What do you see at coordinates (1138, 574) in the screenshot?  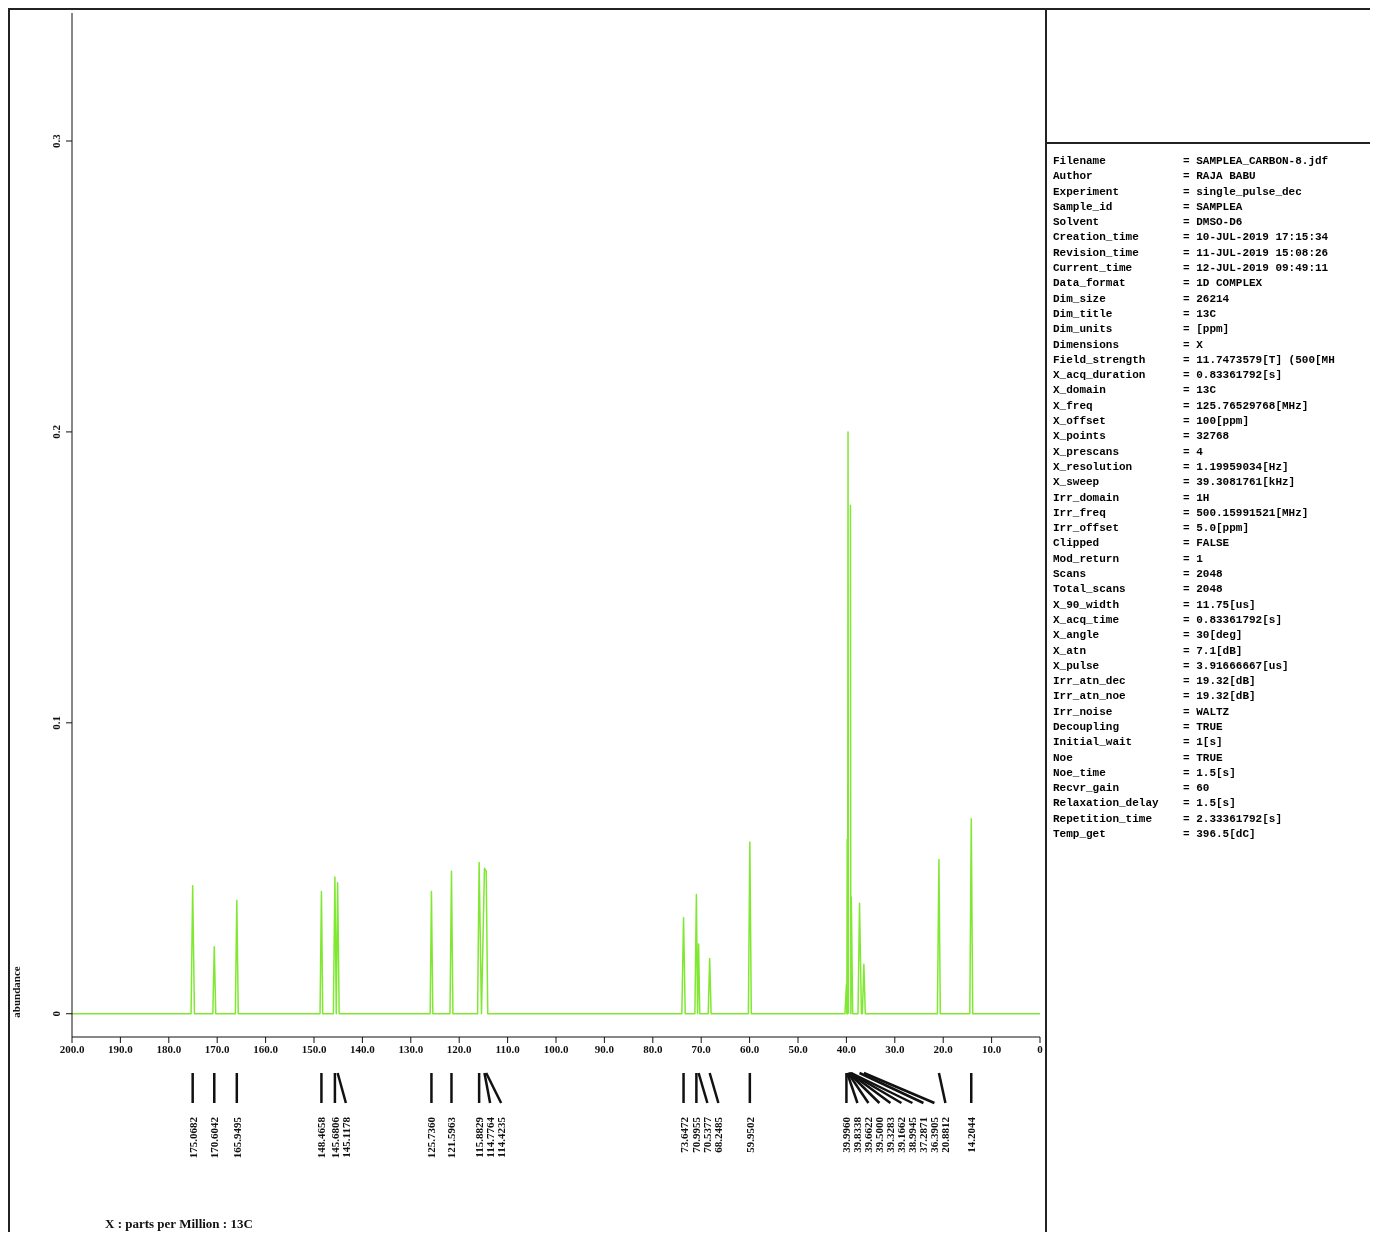 I see `text: Scans = 2048` at bounding box center [1138, 574].